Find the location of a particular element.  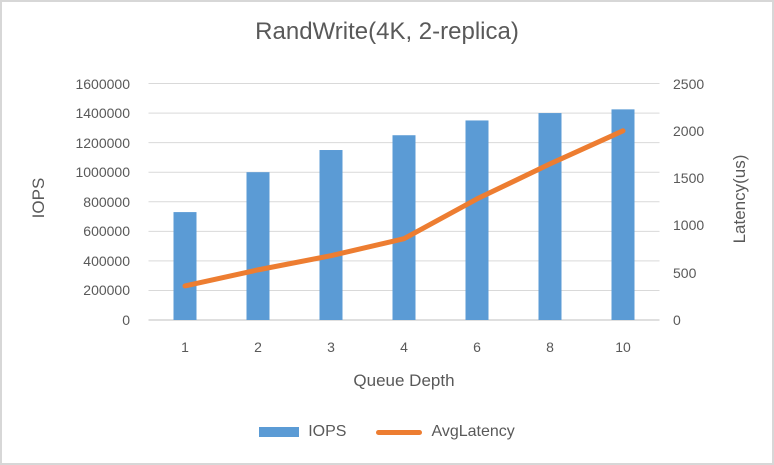

iops-series-swatch is located at coordinates (279, 432).